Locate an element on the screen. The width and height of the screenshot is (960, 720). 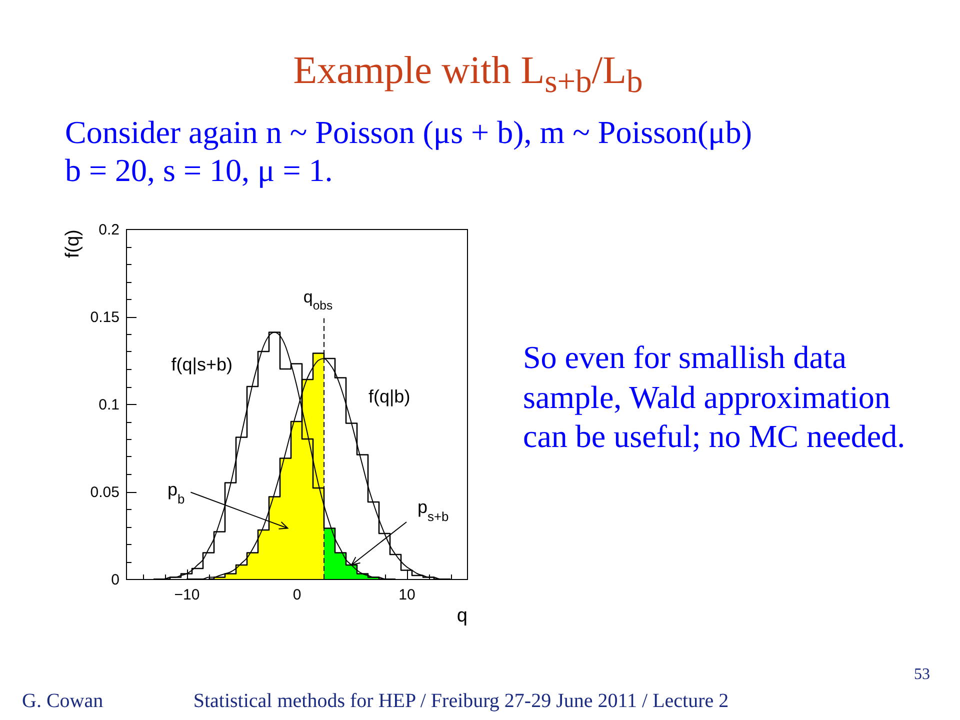
y-tick-label: 0.15 is located at coordinates (105, 317).